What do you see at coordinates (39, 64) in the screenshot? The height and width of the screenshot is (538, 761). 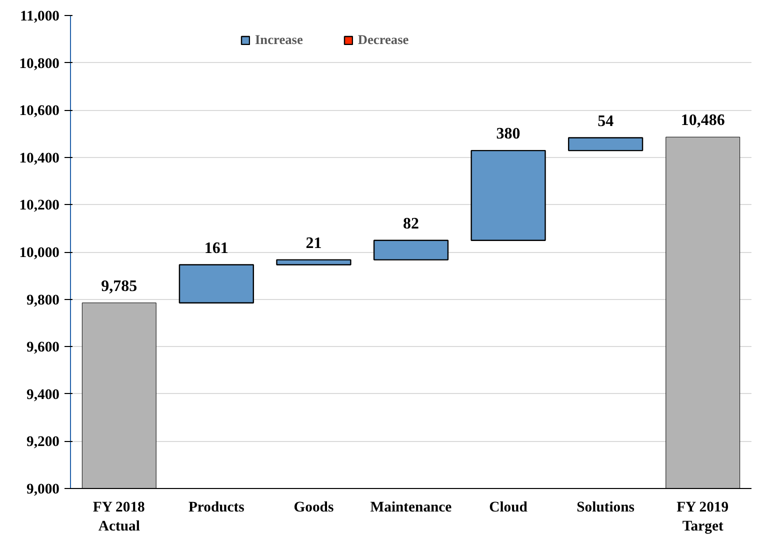 I see `y-tick-label: 10,800` at bounding box center [39, 64].